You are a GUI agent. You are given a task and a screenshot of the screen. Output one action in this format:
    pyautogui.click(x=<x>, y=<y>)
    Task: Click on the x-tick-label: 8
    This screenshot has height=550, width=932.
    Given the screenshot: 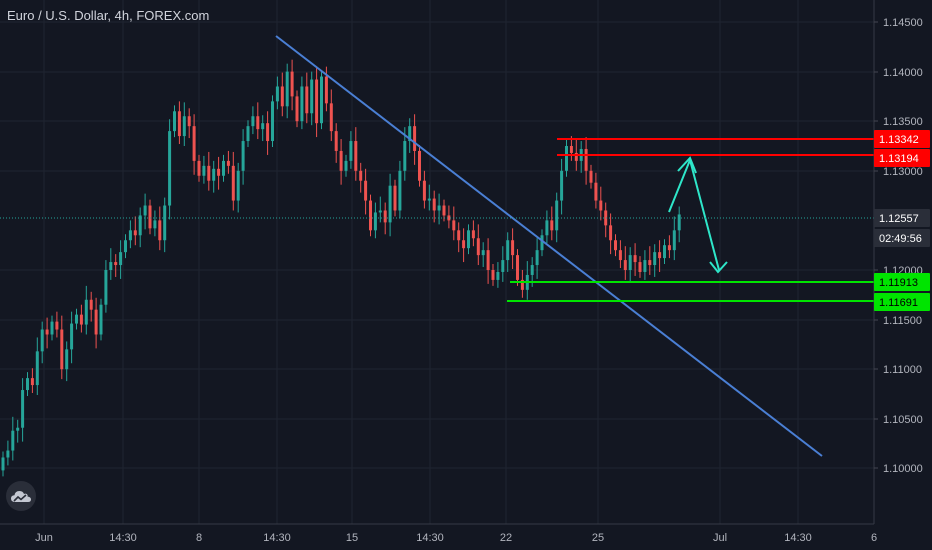 What is the action you would take?
    pyautogui.click(x=199, y=538)
    